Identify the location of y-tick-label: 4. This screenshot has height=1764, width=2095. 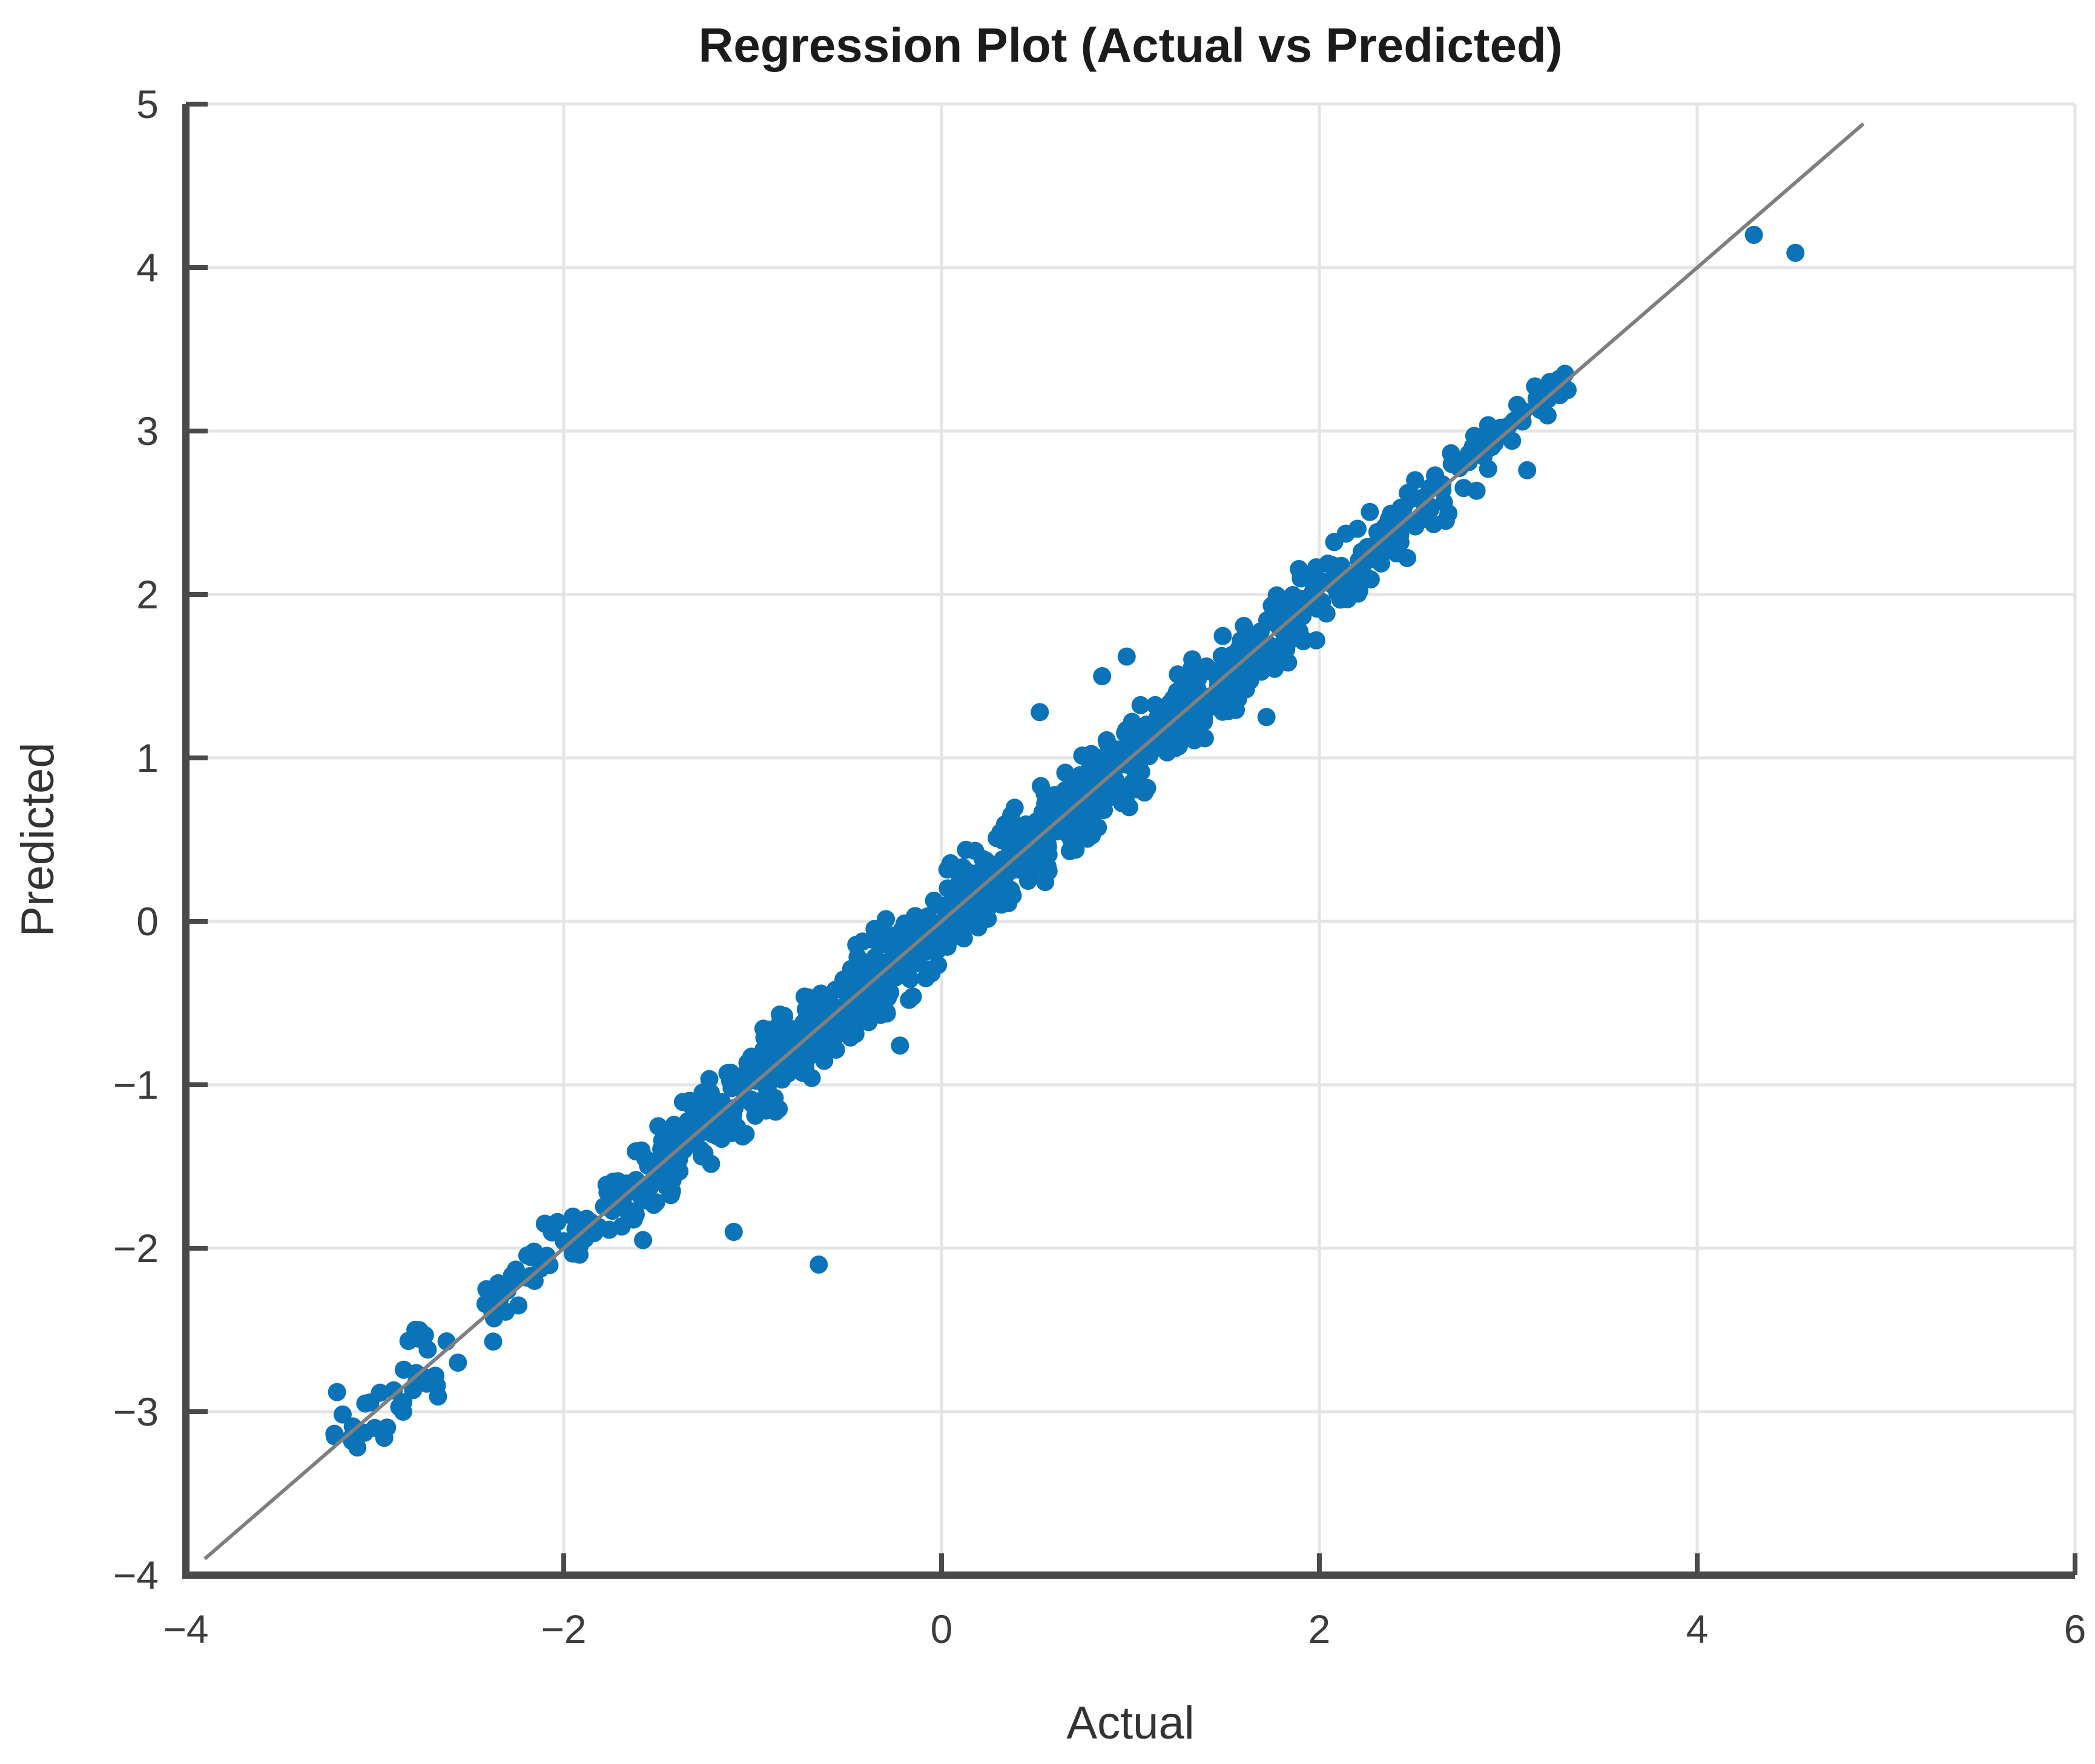
(147, 267).